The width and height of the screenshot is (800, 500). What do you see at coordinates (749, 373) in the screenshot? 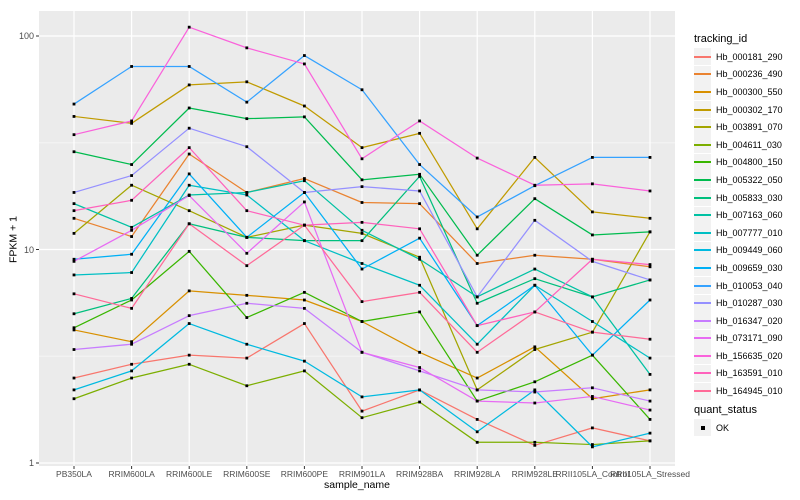
I see `legend-label: Hb_163591_010` at bounding box center [749, 373].